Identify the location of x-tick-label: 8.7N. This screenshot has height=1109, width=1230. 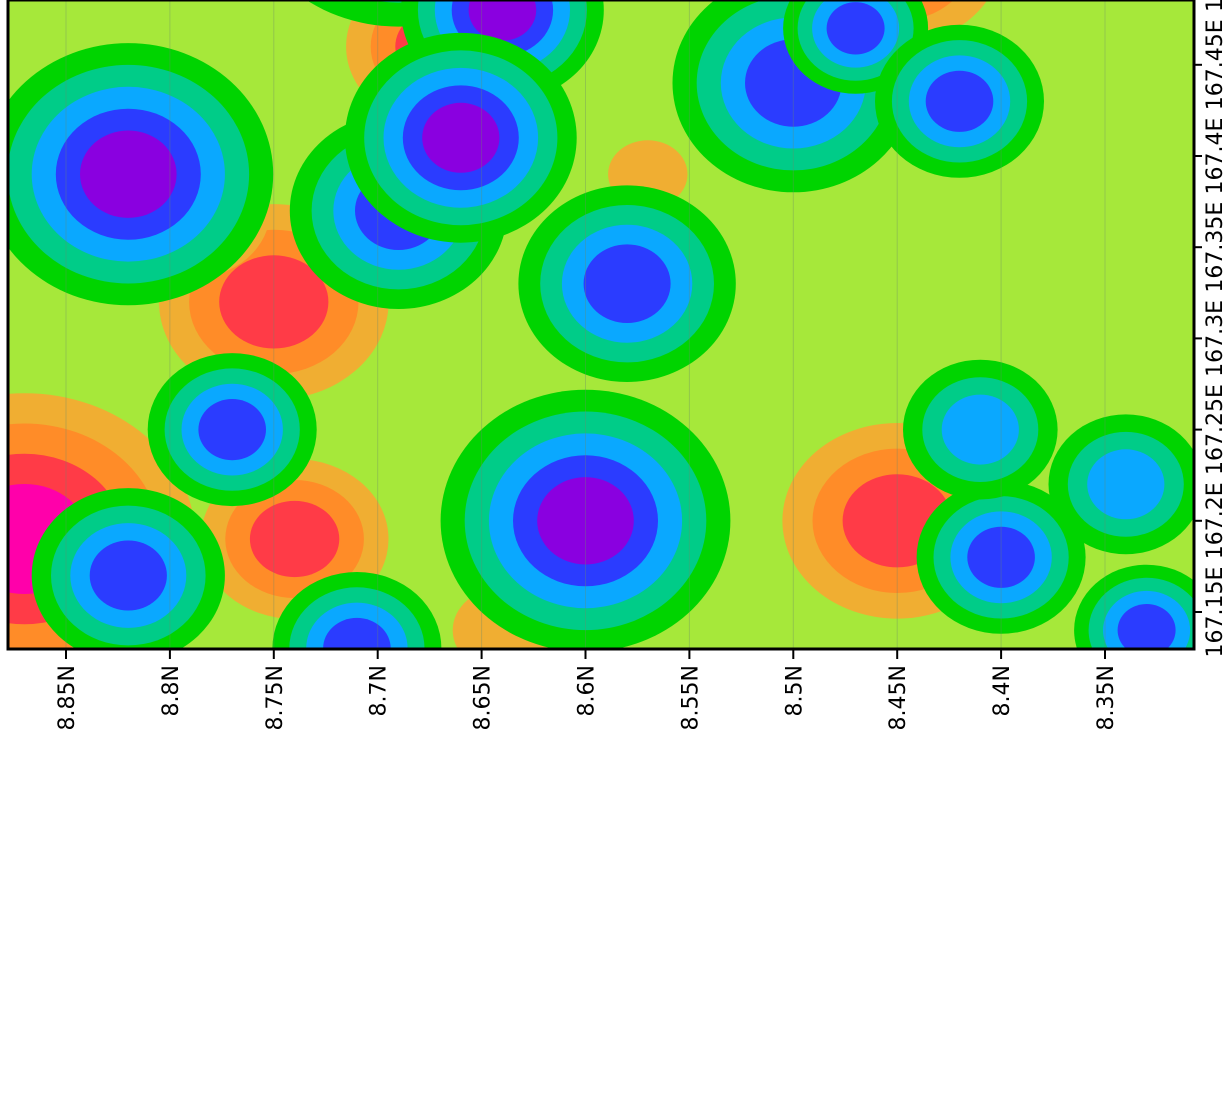
(379, 690).